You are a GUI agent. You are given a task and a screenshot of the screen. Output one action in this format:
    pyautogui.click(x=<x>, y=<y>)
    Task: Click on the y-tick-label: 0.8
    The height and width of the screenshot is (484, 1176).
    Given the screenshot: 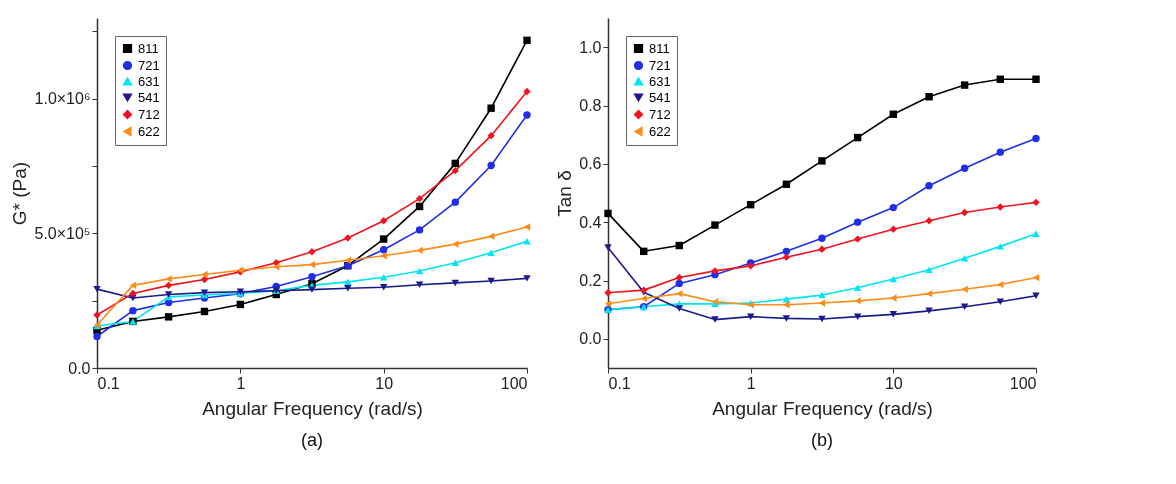 What is the action you would take?
    pyautogui.click(x=590, y=105)
    